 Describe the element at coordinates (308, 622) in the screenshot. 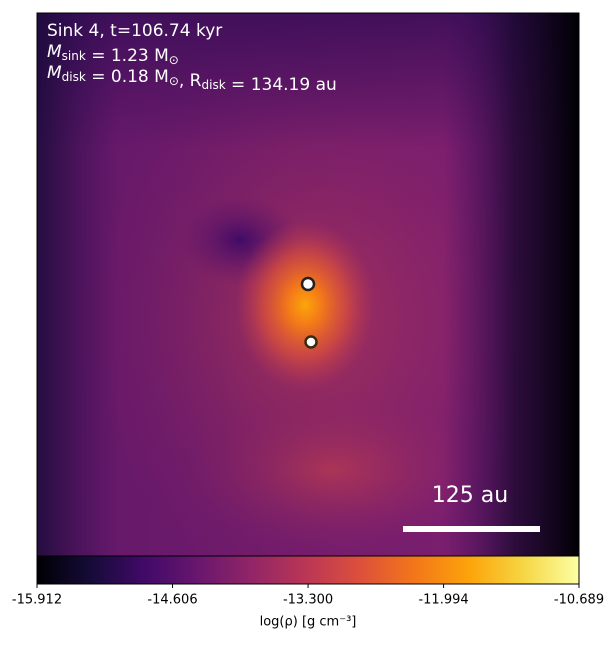

I see `colorbar-label: log(ρ) [g cm⁻³]` at that location.